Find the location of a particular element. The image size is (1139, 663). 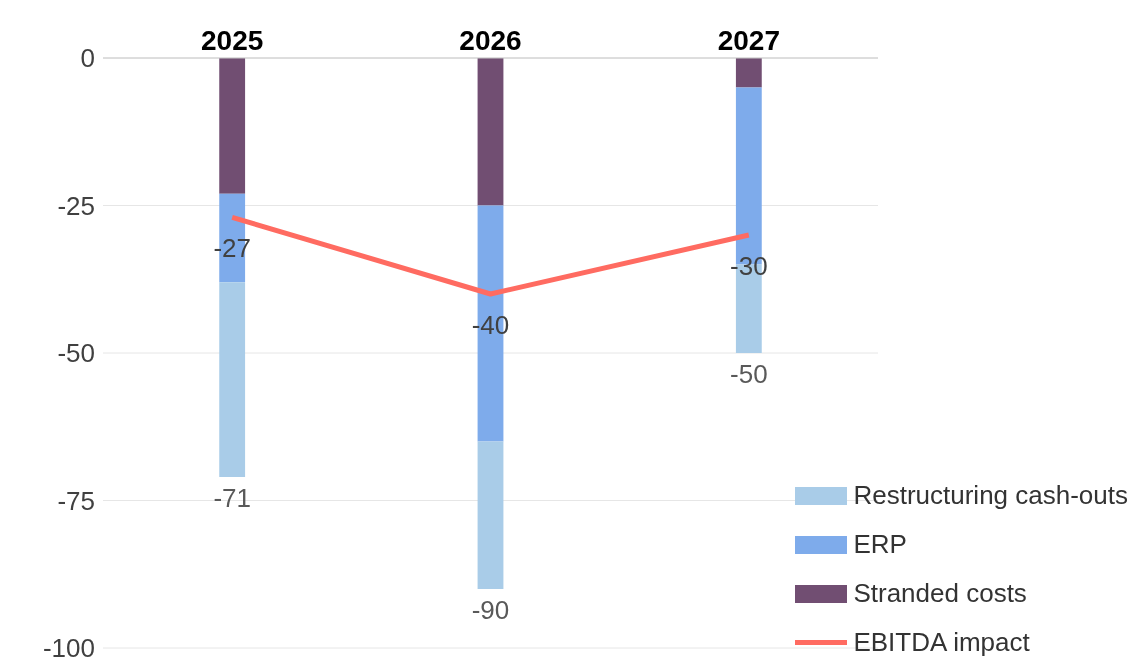

x-tick-label: 2026 is located at coordinates (490, 40).